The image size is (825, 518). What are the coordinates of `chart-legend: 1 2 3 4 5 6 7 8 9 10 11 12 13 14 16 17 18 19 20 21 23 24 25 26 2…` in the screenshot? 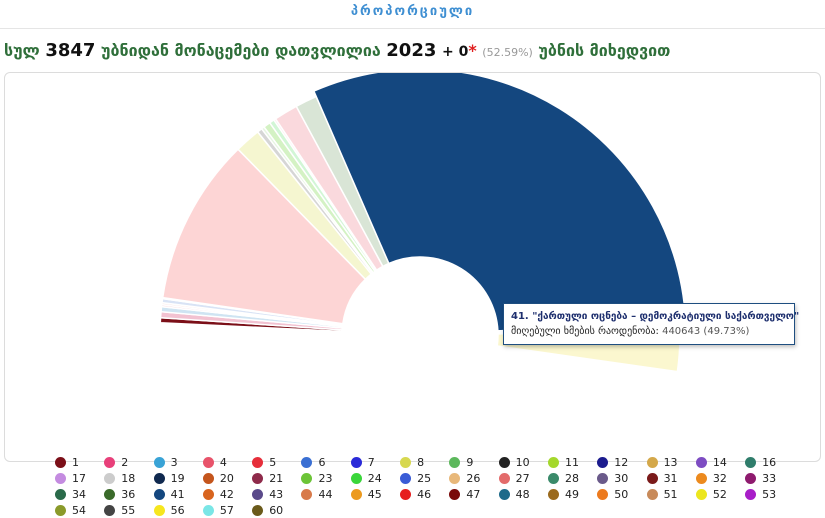 It's located at (425, 486).